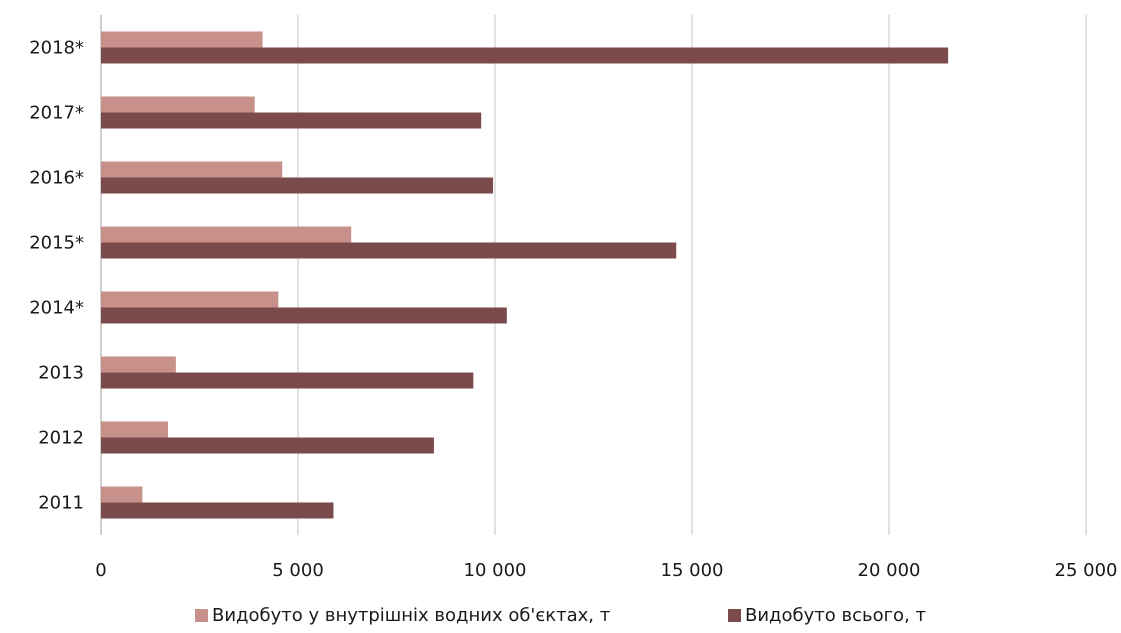 The height and width of the screenshot is (633, 1121). Describe the element at coordinates (56, 178) in the screenshot. I see `y-tick-label: 2016*` at that location.